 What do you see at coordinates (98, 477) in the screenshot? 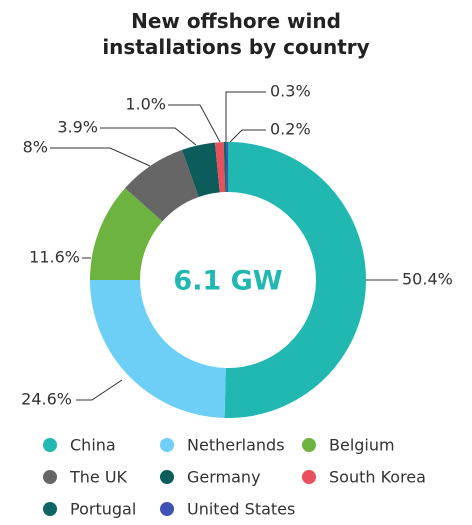
I see `legend-label: The UK` at bounding box center [98, 477].